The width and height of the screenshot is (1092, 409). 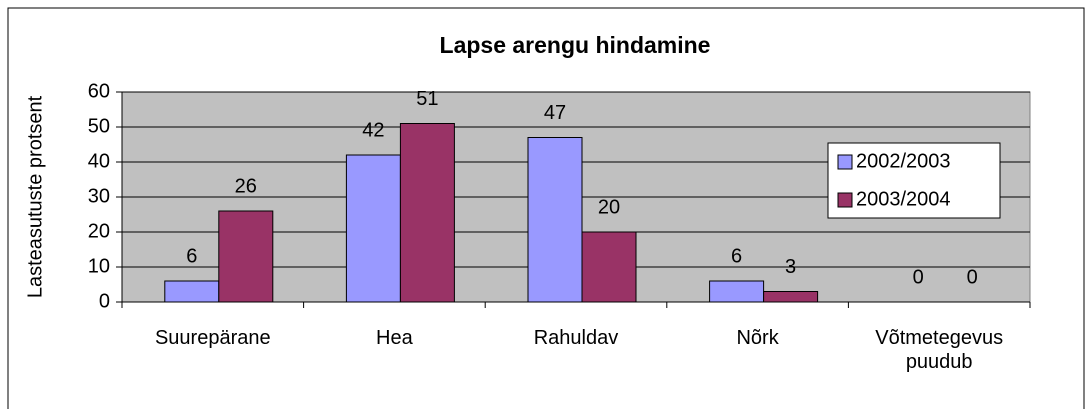 What do you see at coordinates (576, 338) in the screenshot?
I see `x-tick-label: Rahuldav` at bounding box center [576, 338].